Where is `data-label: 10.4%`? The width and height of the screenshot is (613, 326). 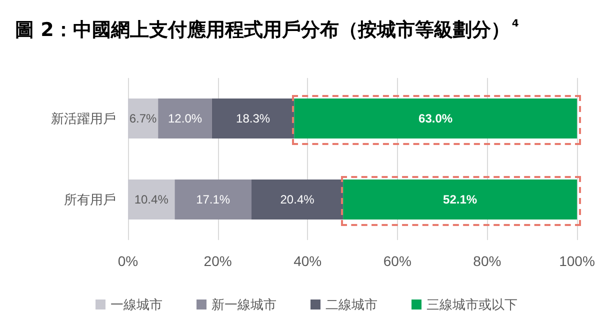 data-label: 10.4% is located at coordinates (151, 199).